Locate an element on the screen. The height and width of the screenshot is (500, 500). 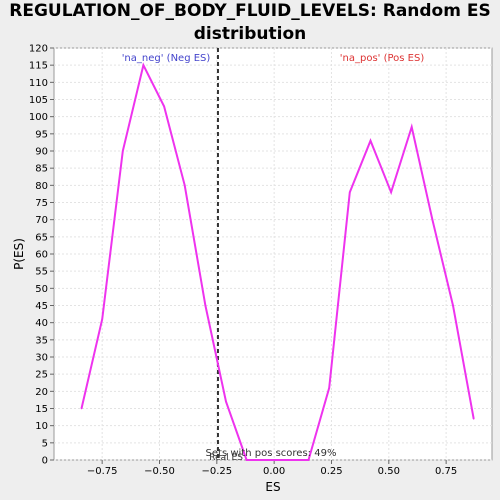
x-tick-label: −0.75 is located at coordinates (102, 471).